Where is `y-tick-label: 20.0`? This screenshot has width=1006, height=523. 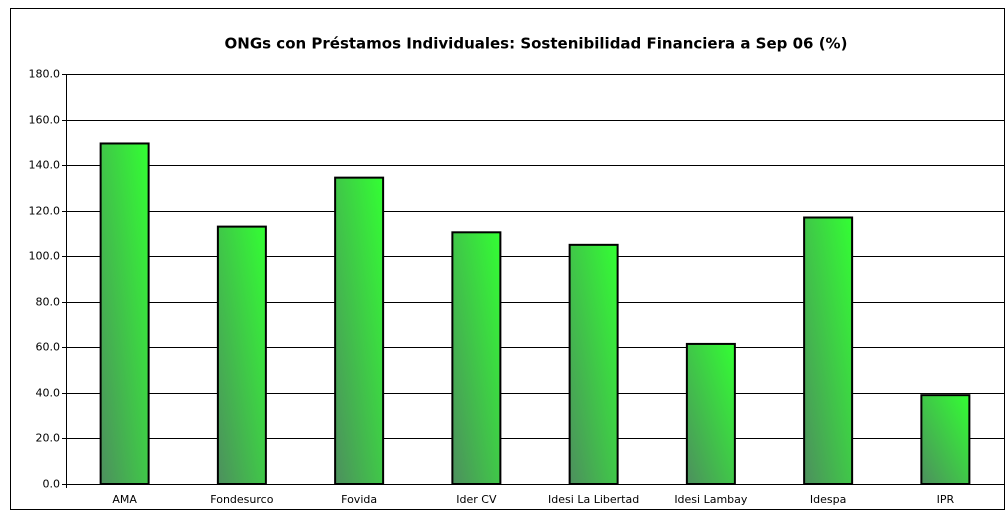
y-tick-label: 20.0 is located at coordinates (48, 438).